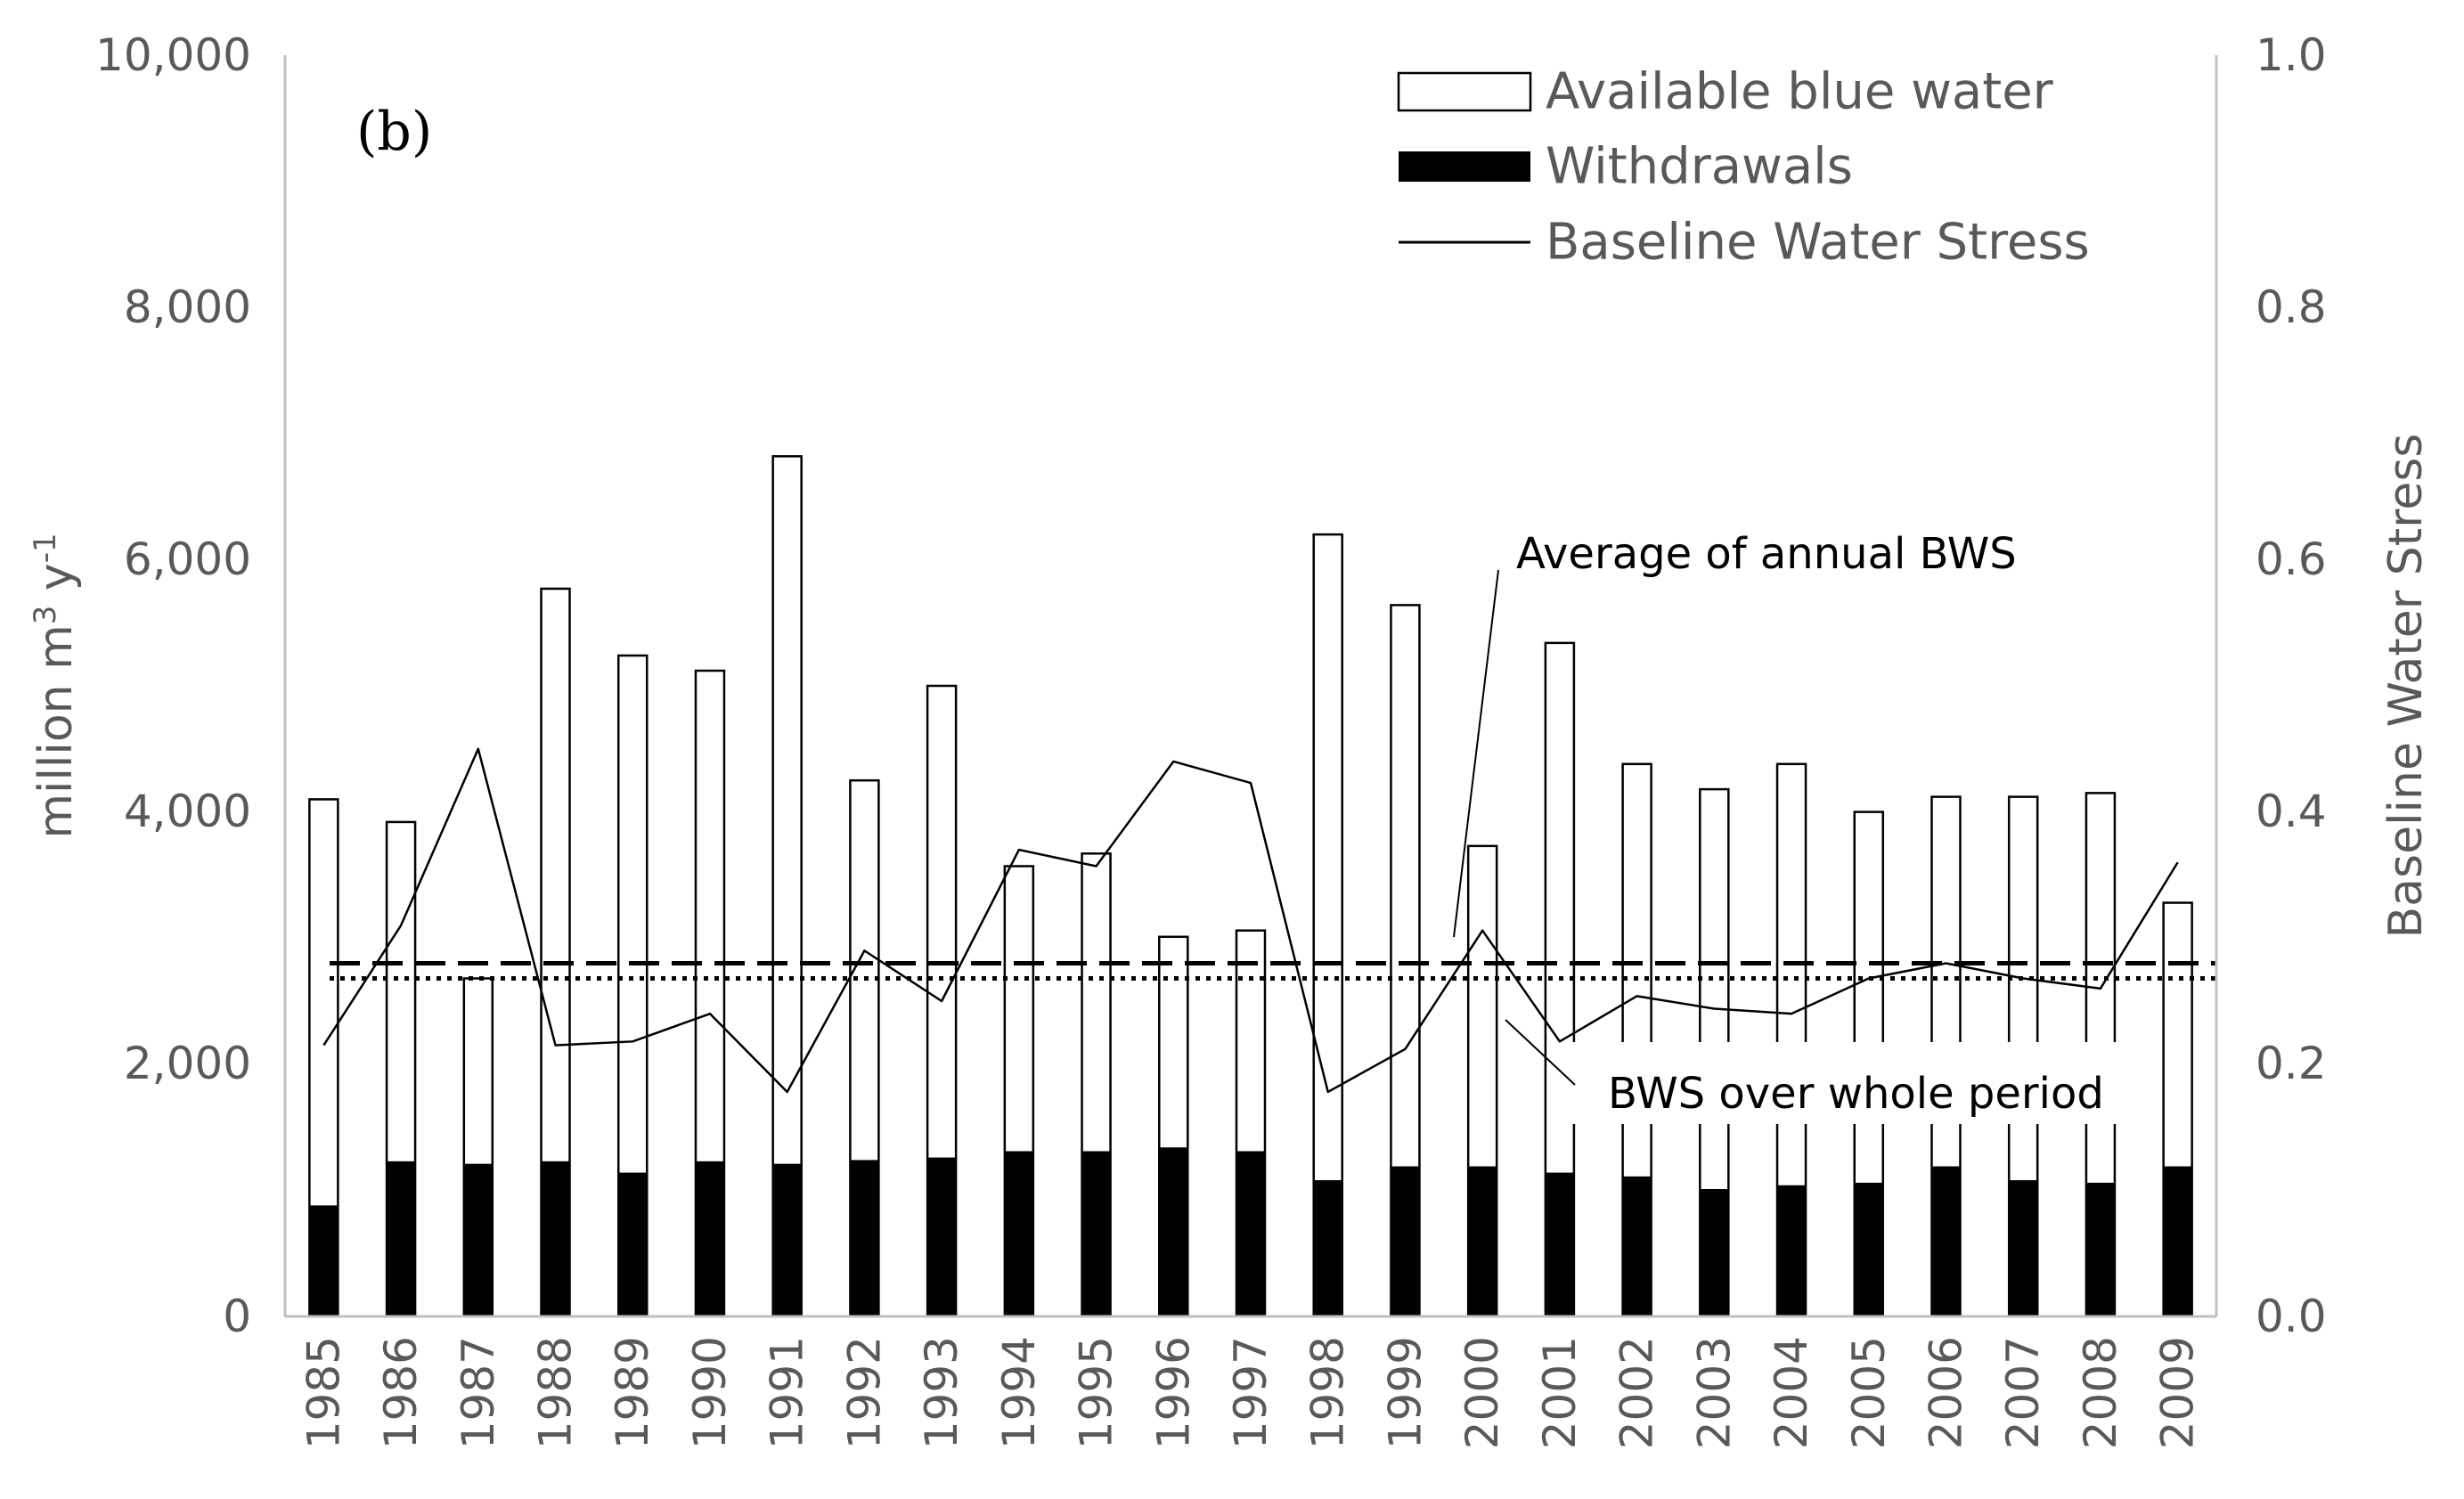  Describe the element at coordinates (1637, 1246) in the screenshot. I see `withdrawal-bar-2002` at that location.